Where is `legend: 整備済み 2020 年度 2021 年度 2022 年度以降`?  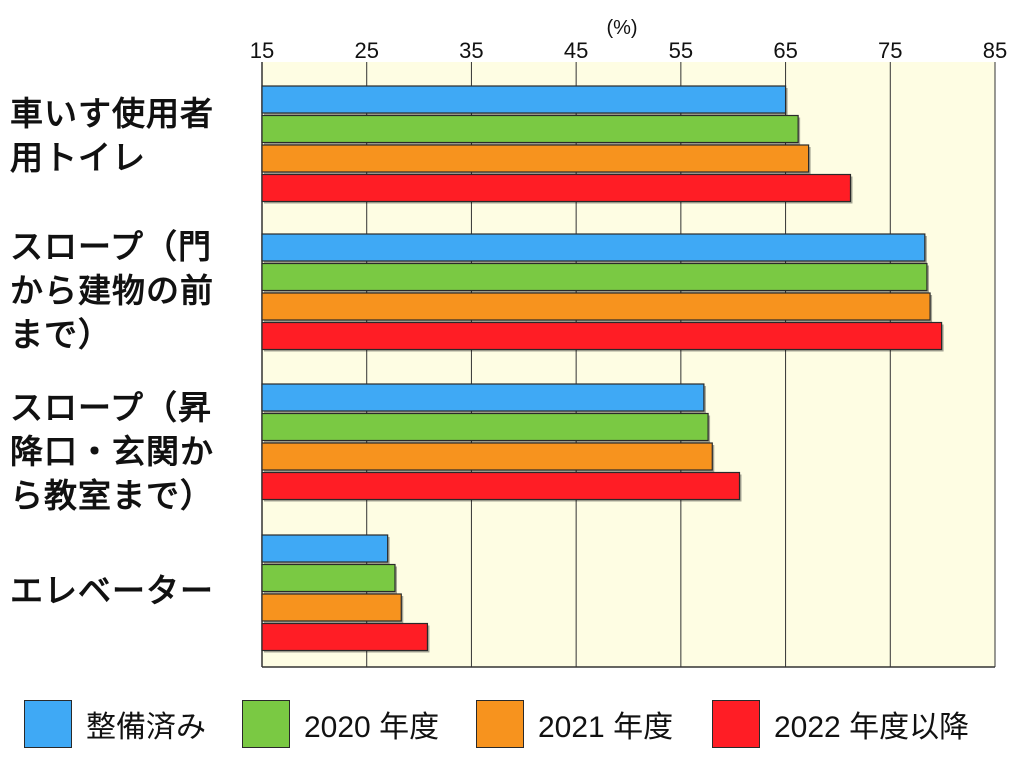 legend: 整備済み 2020 年度 2021 年度 2022 年度以降 is located at coordinates (512, 725).